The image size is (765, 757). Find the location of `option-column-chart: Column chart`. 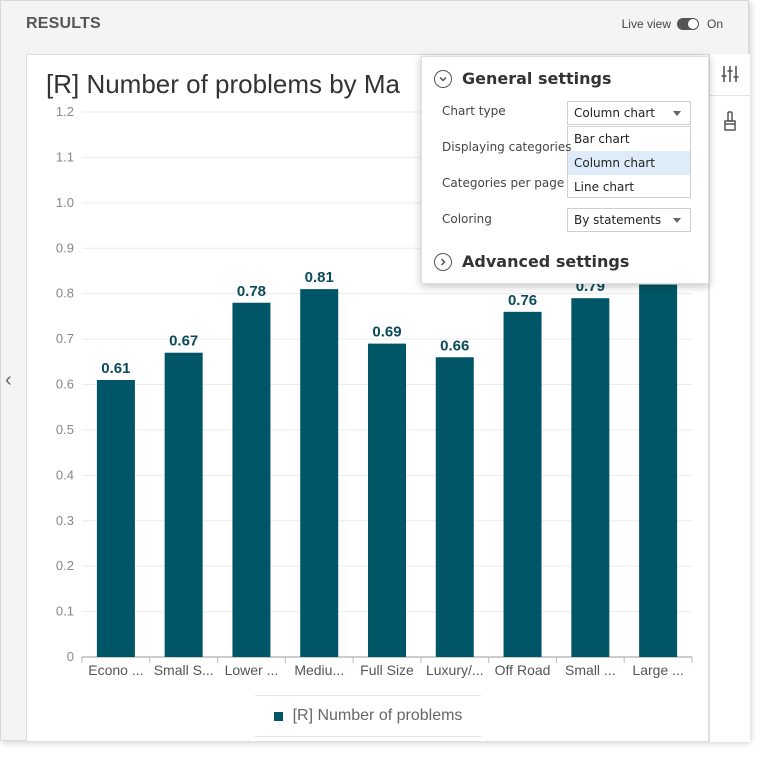

option-column-chart: Column chart is located at coordinates (629, 163).